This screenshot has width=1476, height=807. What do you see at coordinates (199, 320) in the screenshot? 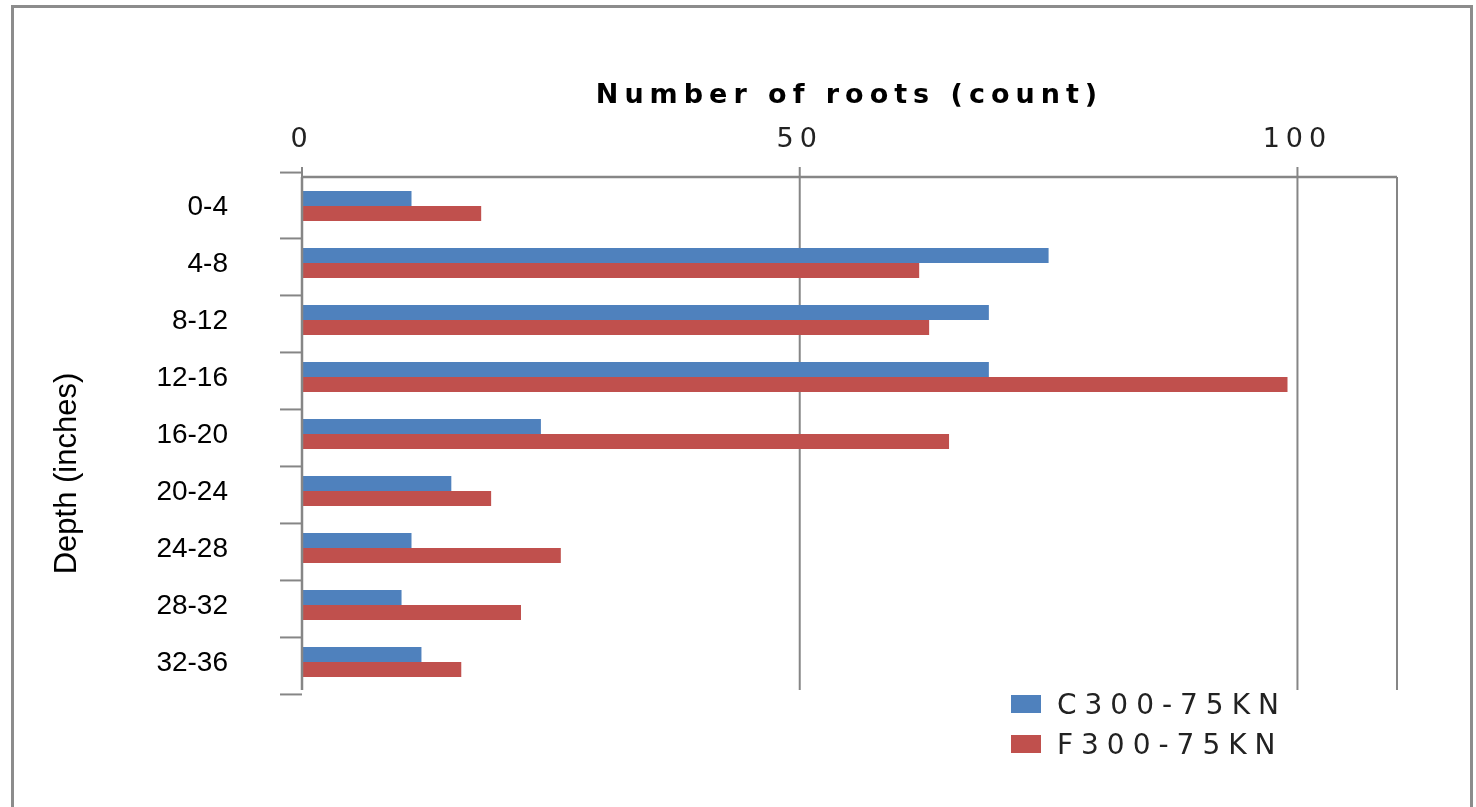
I see `y-tick-label: 8-12` at bounding box center [199, 320].